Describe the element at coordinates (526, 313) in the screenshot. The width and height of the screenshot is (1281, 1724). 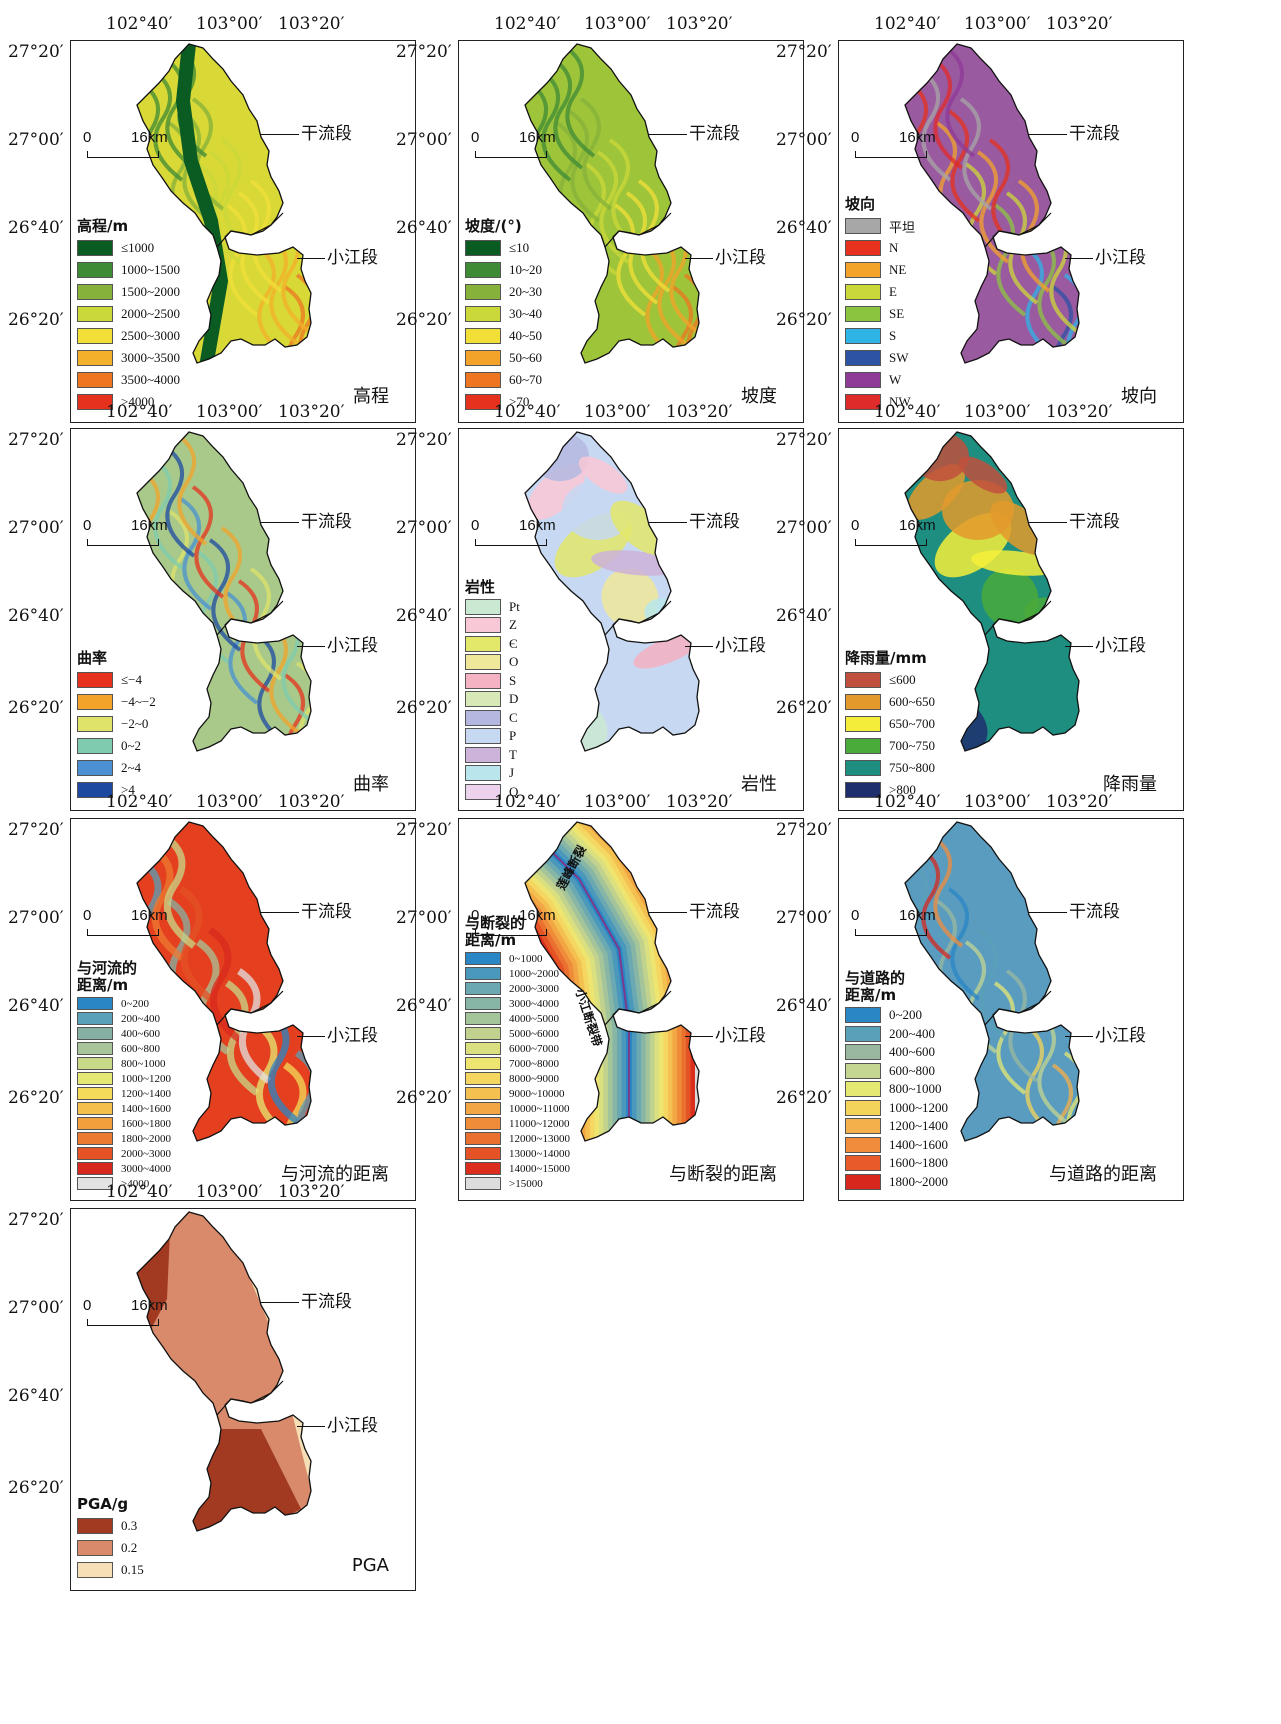
I see `legend-label: 30~40` at that location.